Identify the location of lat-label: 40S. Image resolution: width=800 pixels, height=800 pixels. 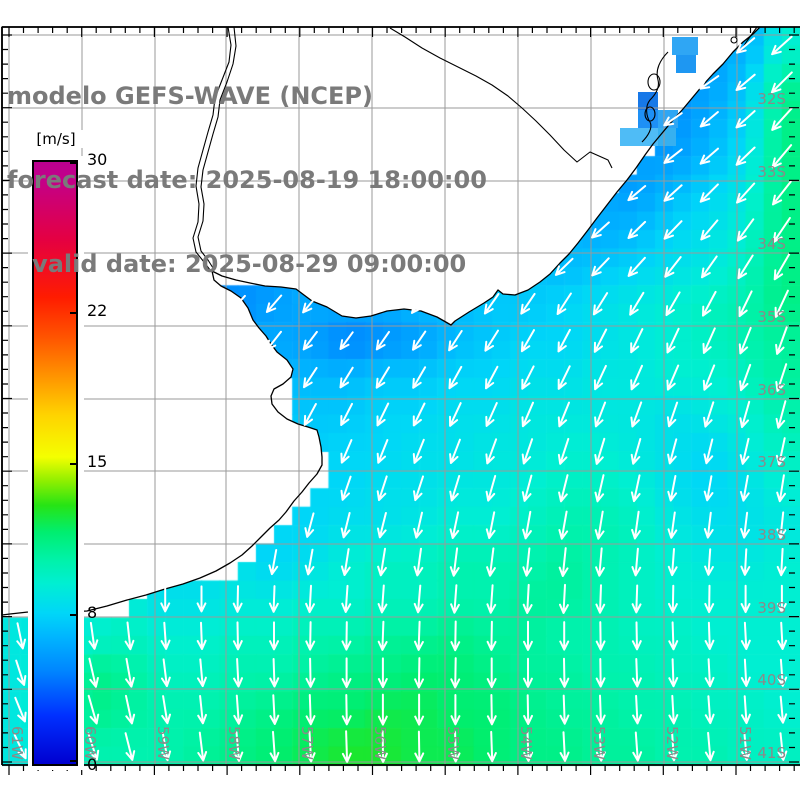
(771, 680).